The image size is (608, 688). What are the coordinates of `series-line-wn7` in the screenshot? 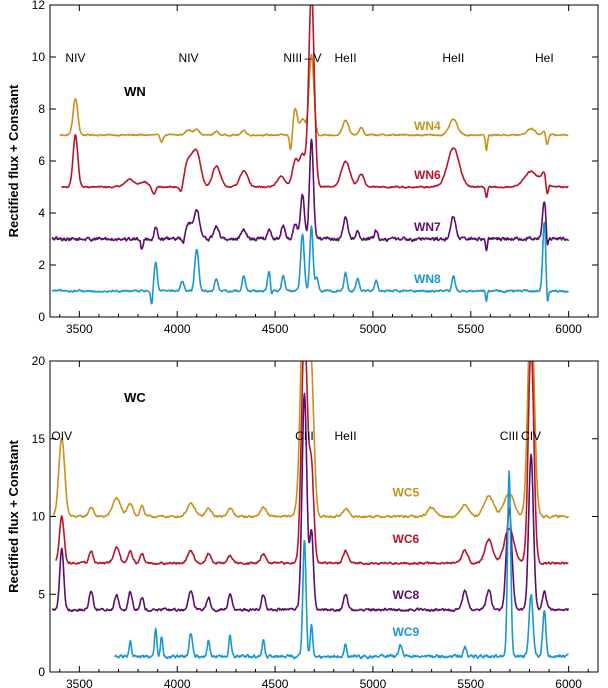 It's located at (310, 195).